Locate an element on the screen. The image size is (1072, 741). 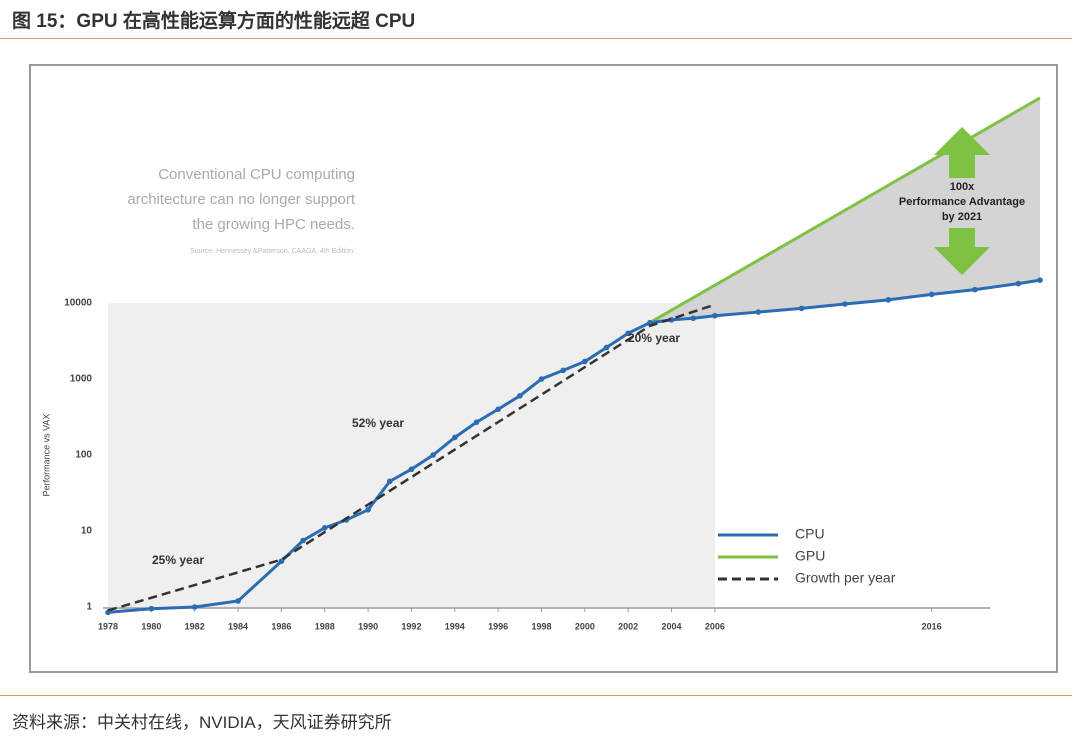
x-tick-label: 1978 is located at coordinates (108, 626).